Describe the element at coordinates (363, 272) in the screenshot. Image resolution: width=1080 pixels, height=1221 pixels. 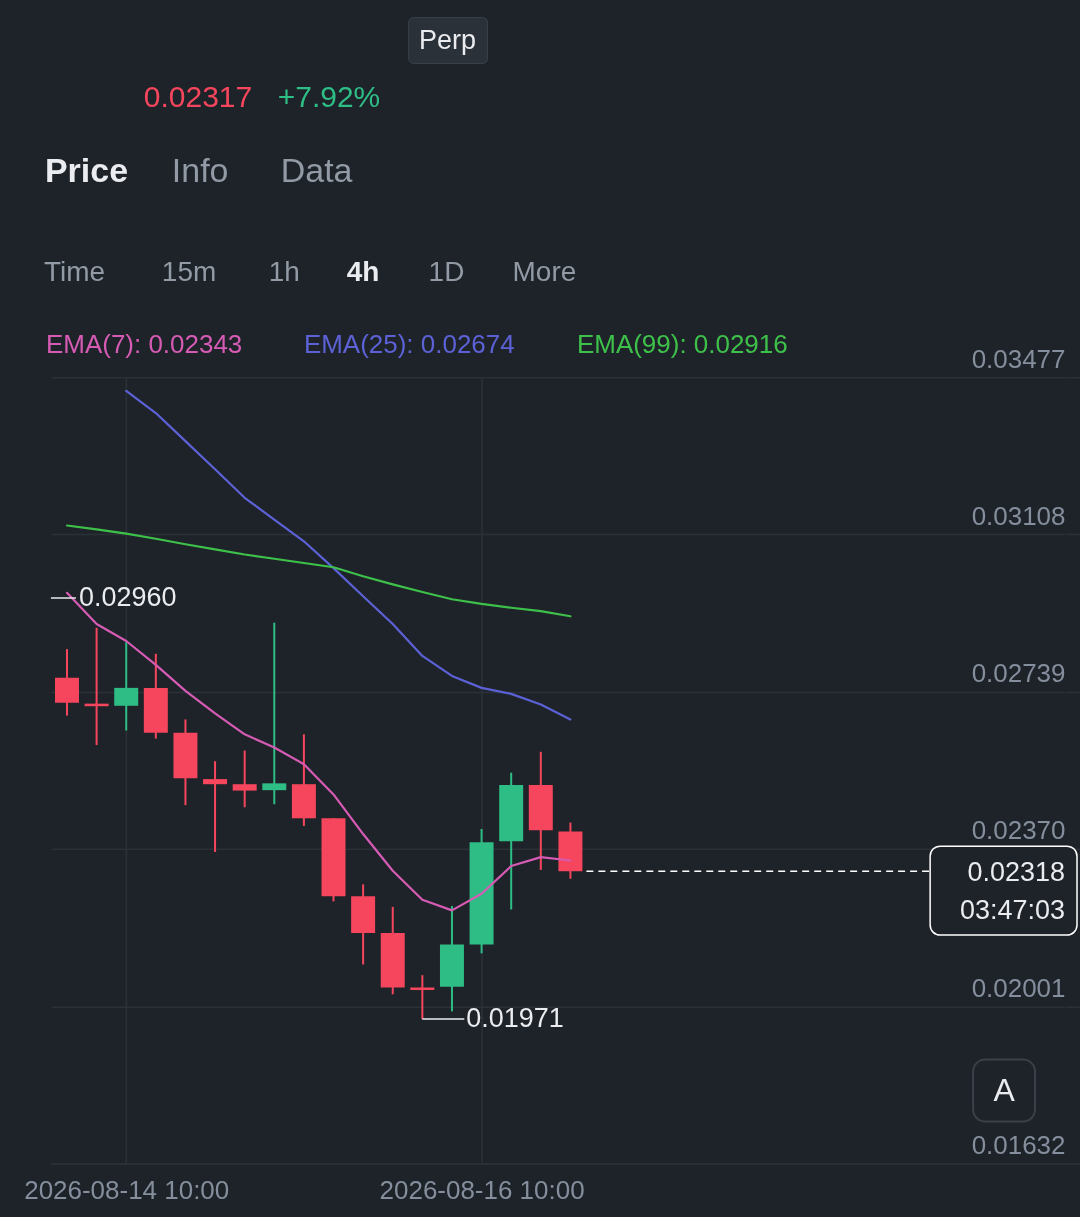
I see `text: 4h` at that location.